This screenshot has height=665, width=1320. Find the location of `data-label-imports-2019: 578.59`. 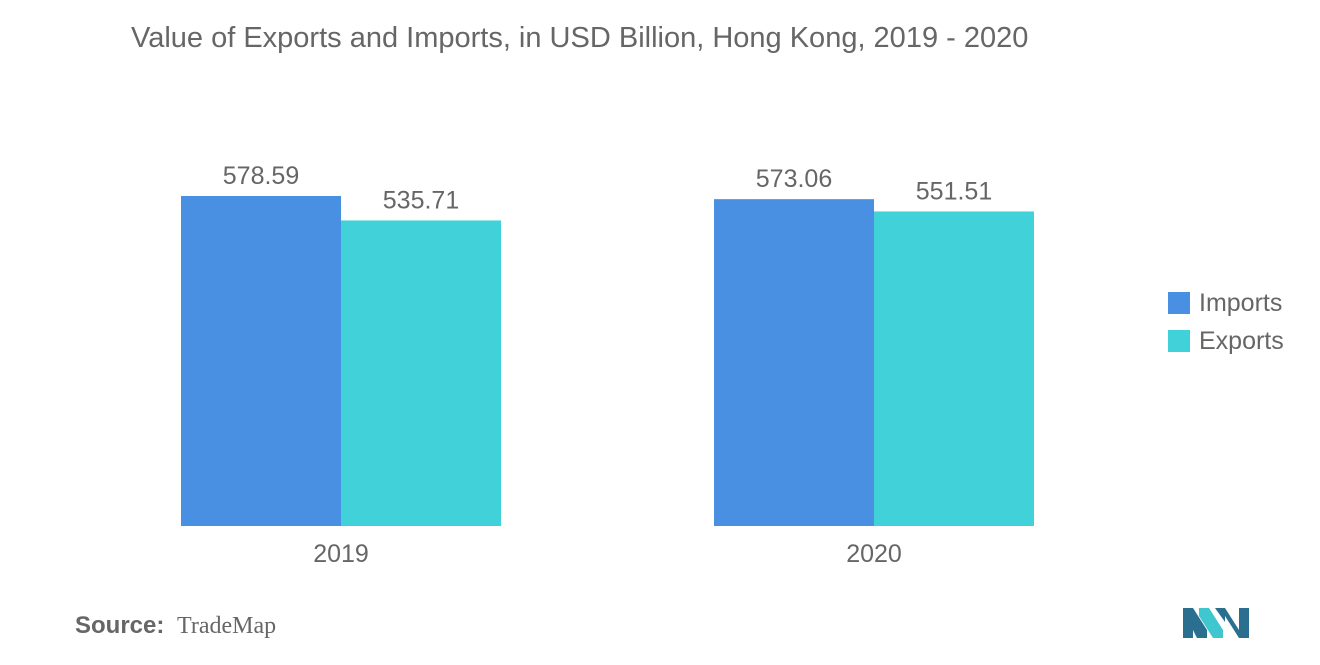

data-label-imports-2019: 578.59 is located at coordinates (261, 176).